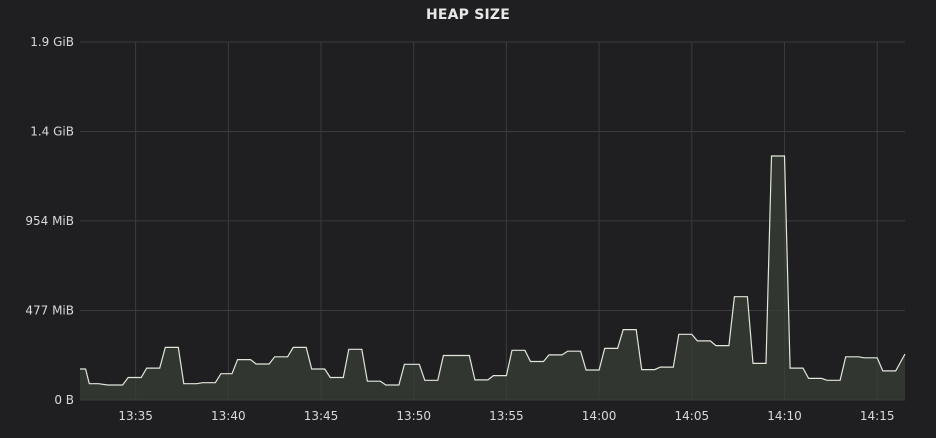 Image resolution: width=936 pixels, height=438 pixels. What do you see at coordinates (321, 416) in the screenshot?
I see `x-tick-label: 13:45` at bounding box center [321, 416].